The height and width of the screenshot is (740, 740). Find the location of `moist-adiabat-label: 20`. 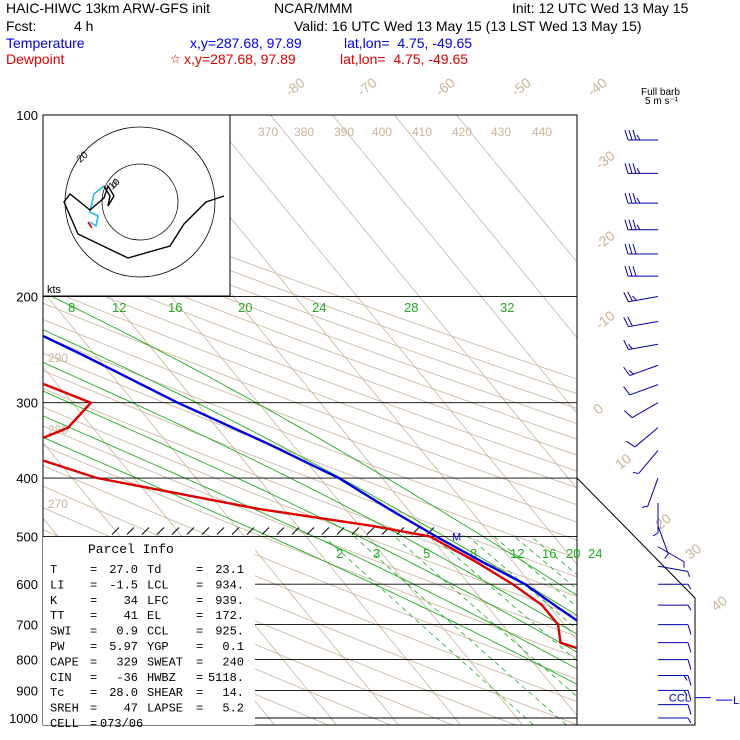

moist-adiabat-label: 20 is located at coordinates (245, 307).